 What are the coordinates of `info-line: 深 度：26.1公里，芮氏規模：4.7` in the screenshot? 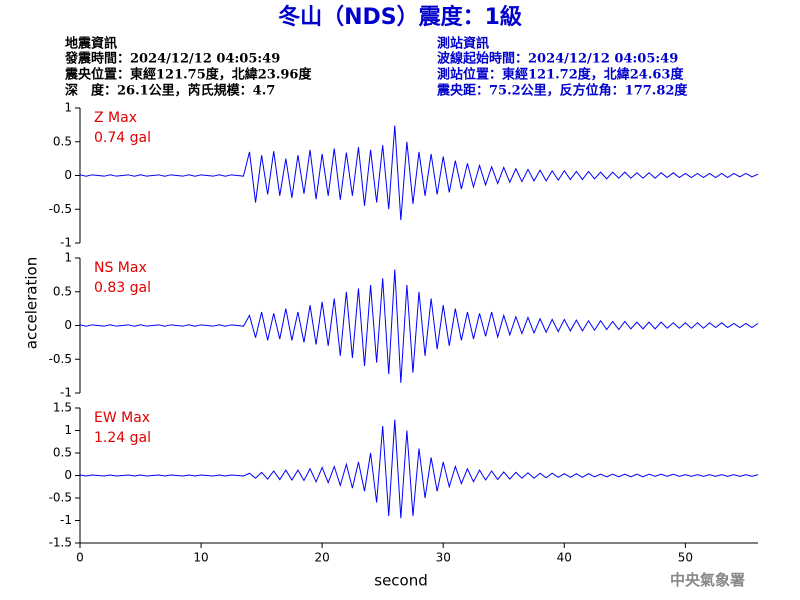 It's located at (170, 91).